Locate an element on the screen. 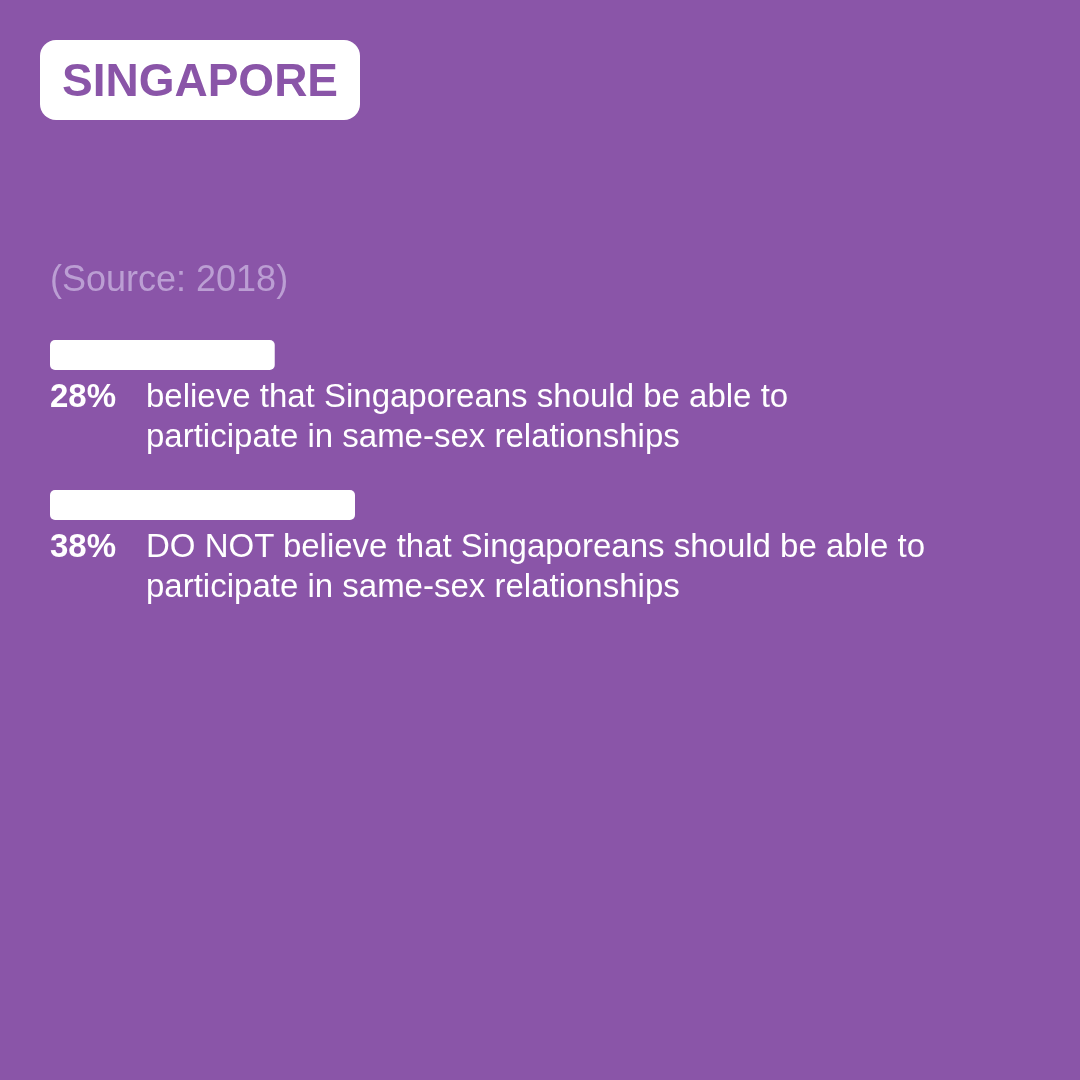 This screenshot has height=1080, width=1080. data-label: 28% is located at coordinates (84, 396).